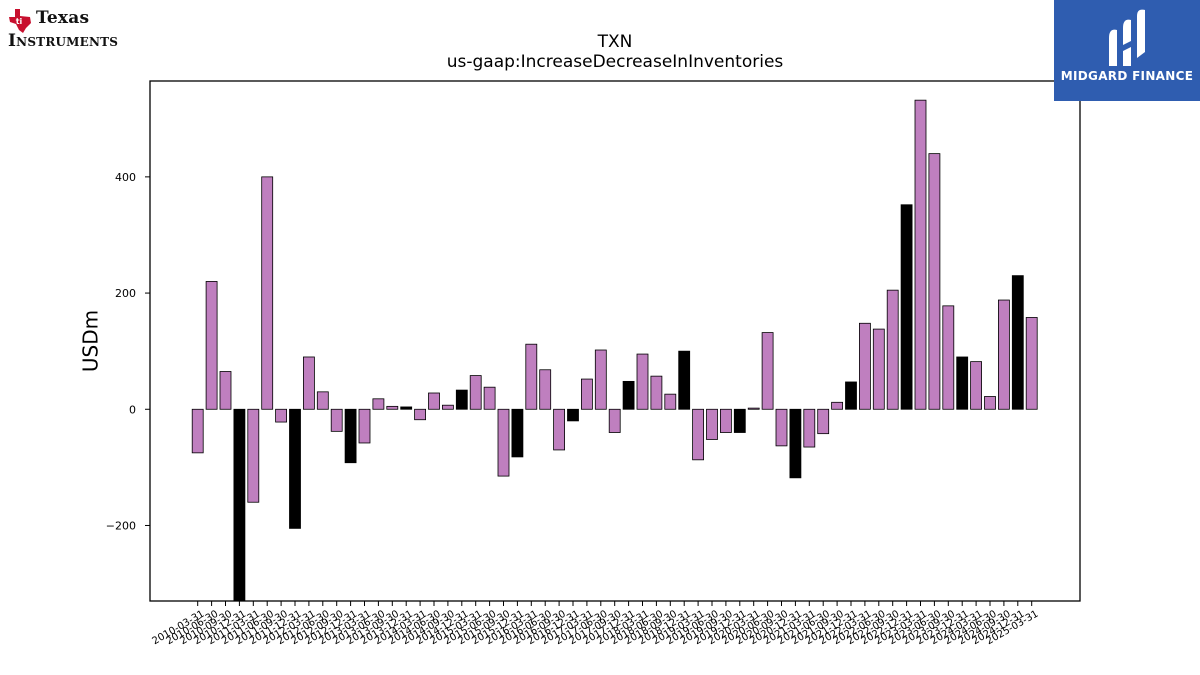 The image size is (1200, 675). What do you see at coordinates (63, 41) in the screenshot?
I see `logo-word-2: Instruments` at bounding box center [63, 41].